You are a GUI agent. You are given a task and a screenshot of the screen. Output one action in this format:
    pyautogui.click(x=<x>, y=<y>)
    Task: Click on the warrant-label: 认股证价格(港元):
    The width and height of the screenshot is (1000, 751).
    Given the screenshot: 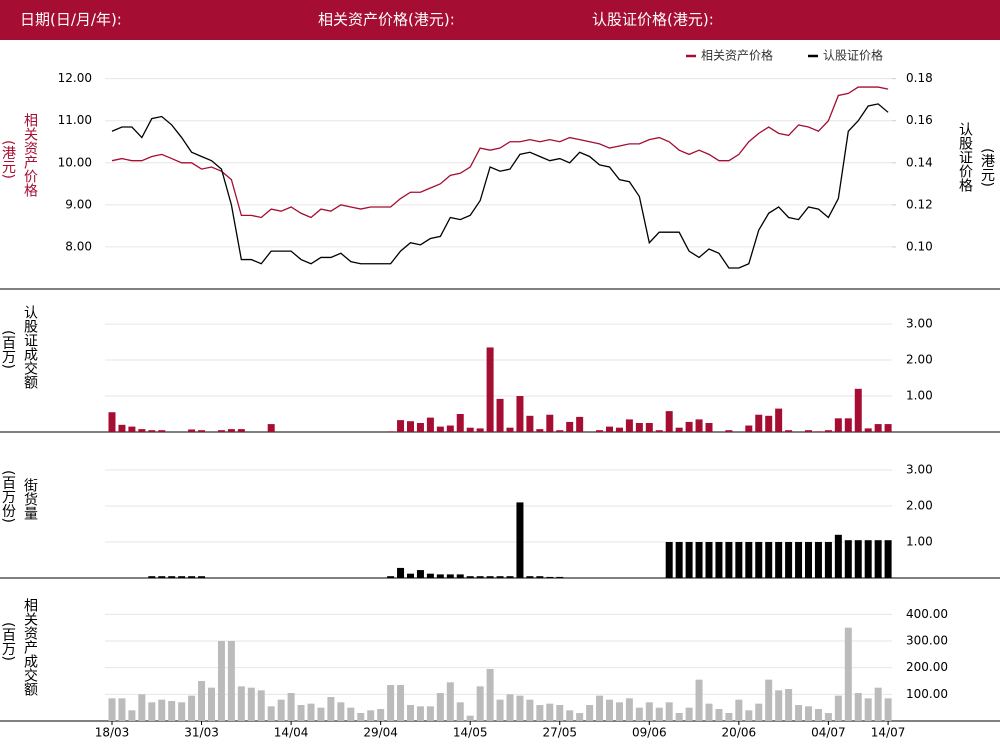 What is the action you would take?
    pyautogui.click(x=653, y=20)
    